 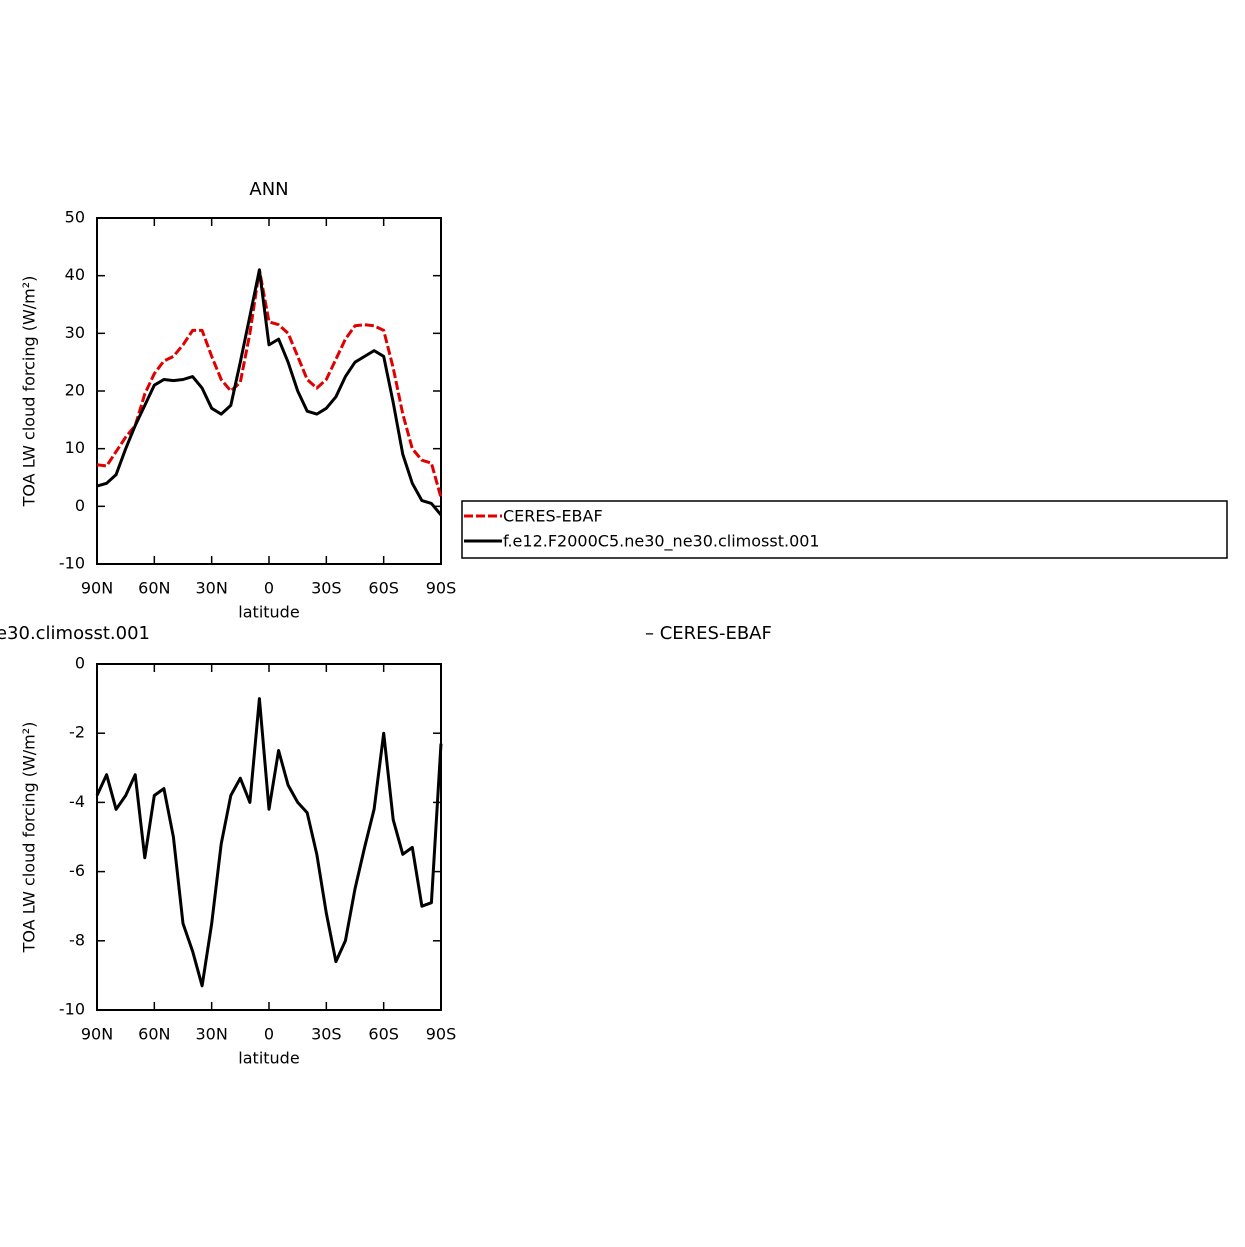 What do you see at coordinates (661, 542) in the screenshot?
I see `legend-label: f.e12.F2000C5.ne30_ne30.climosst.001` at bounding box center [661, 542].